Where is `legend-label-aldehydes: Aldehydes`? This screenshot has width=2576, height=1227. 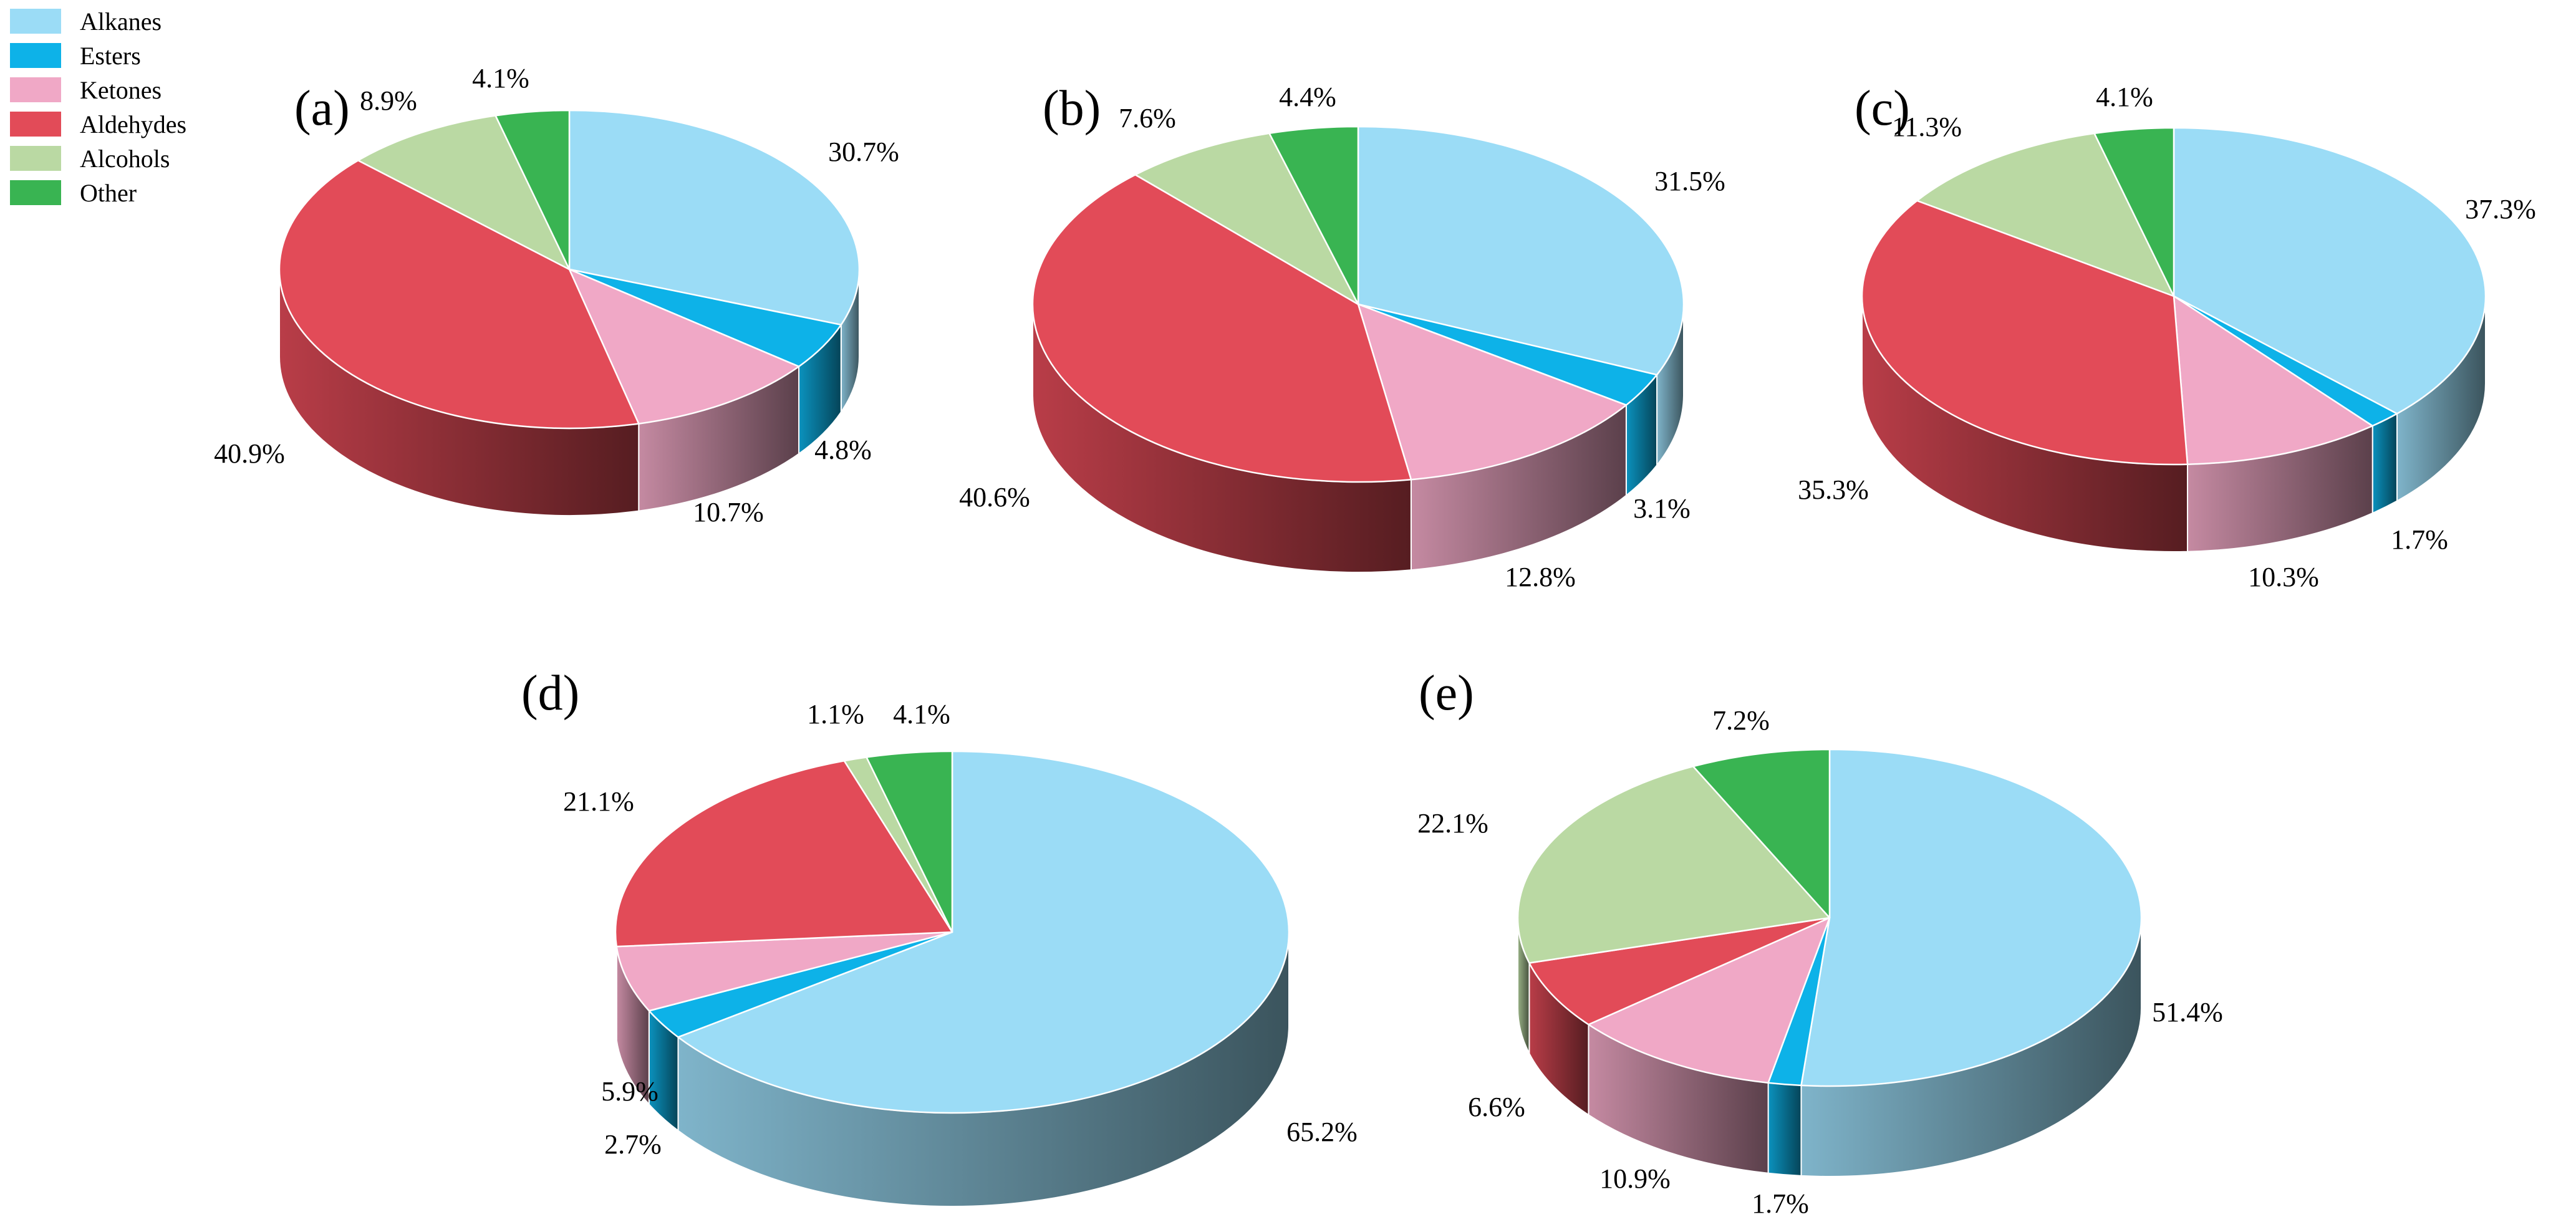 legend-label-aldehydes: Aldehydes is located at coordinates (133, 124).